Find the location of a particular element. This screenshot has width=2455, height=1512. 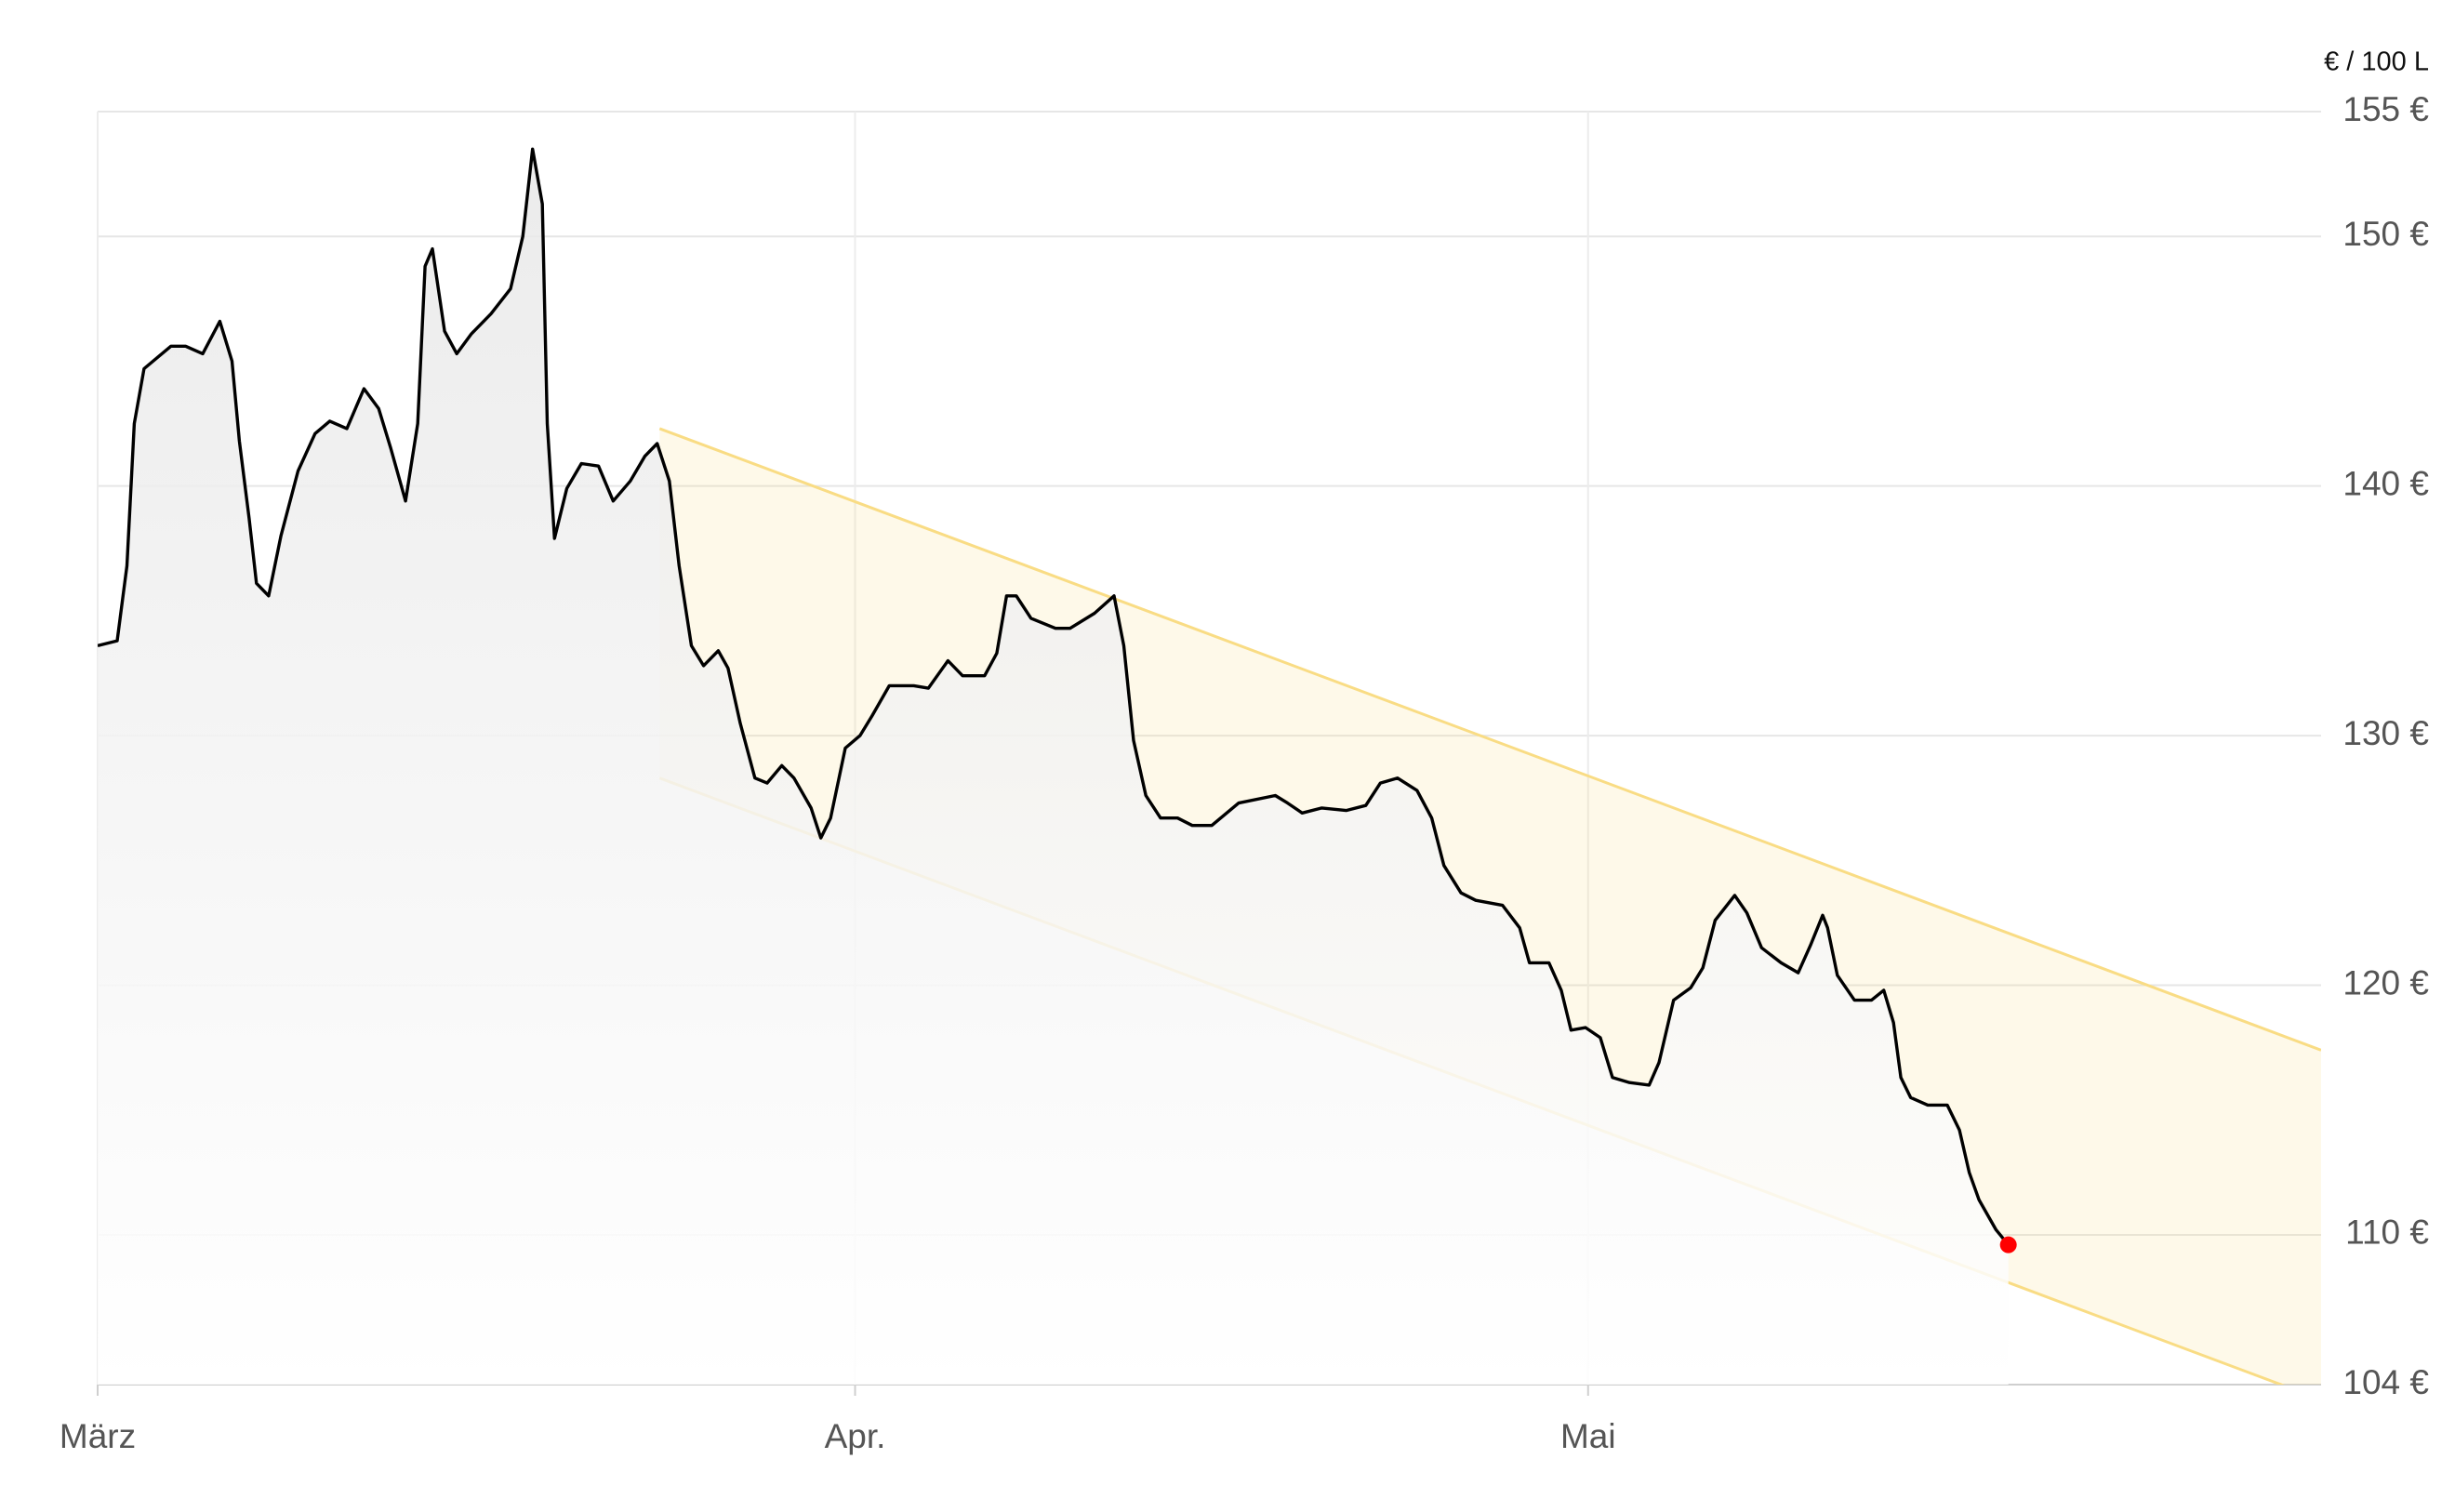

x-tick-label: März is located at coordinates (98, 1436).